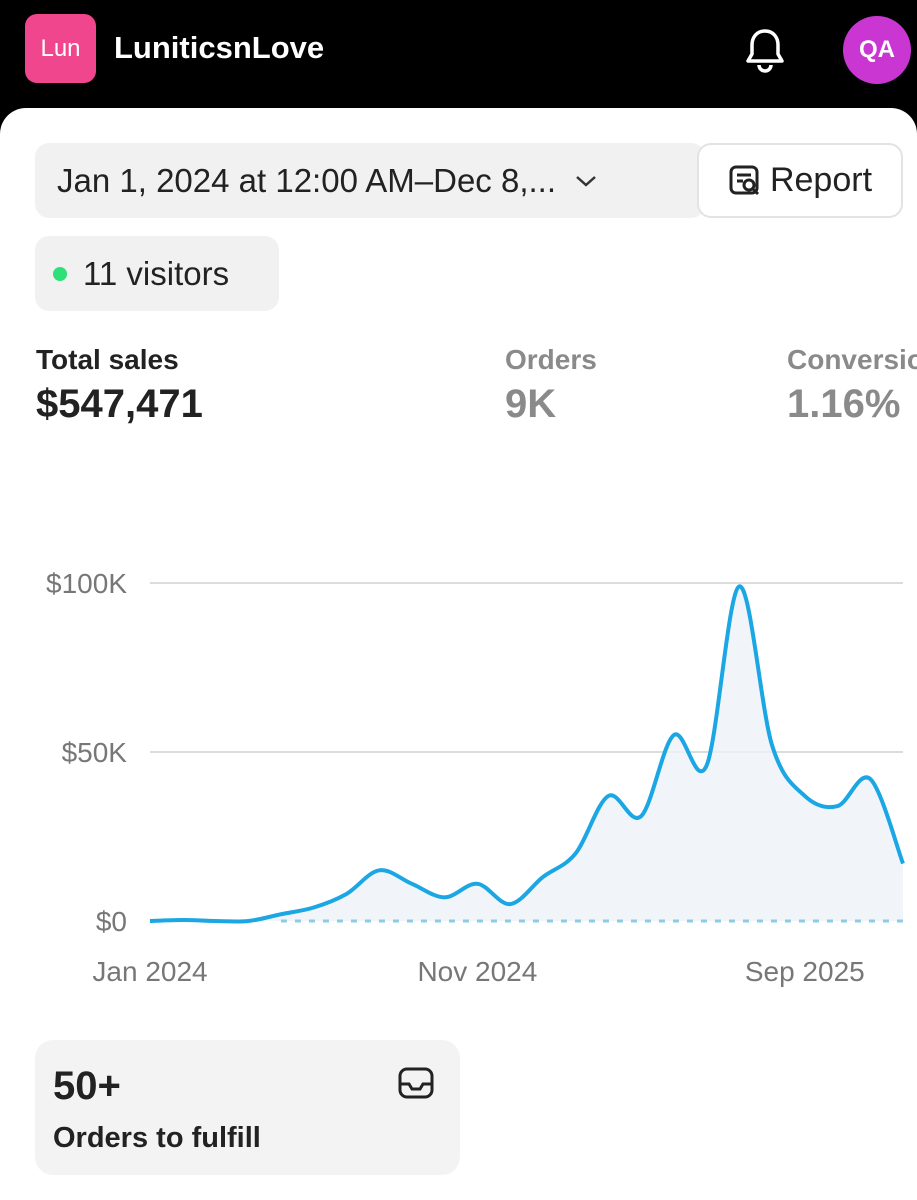  I want to click on metric: Orders 9K, so click(551, 385).